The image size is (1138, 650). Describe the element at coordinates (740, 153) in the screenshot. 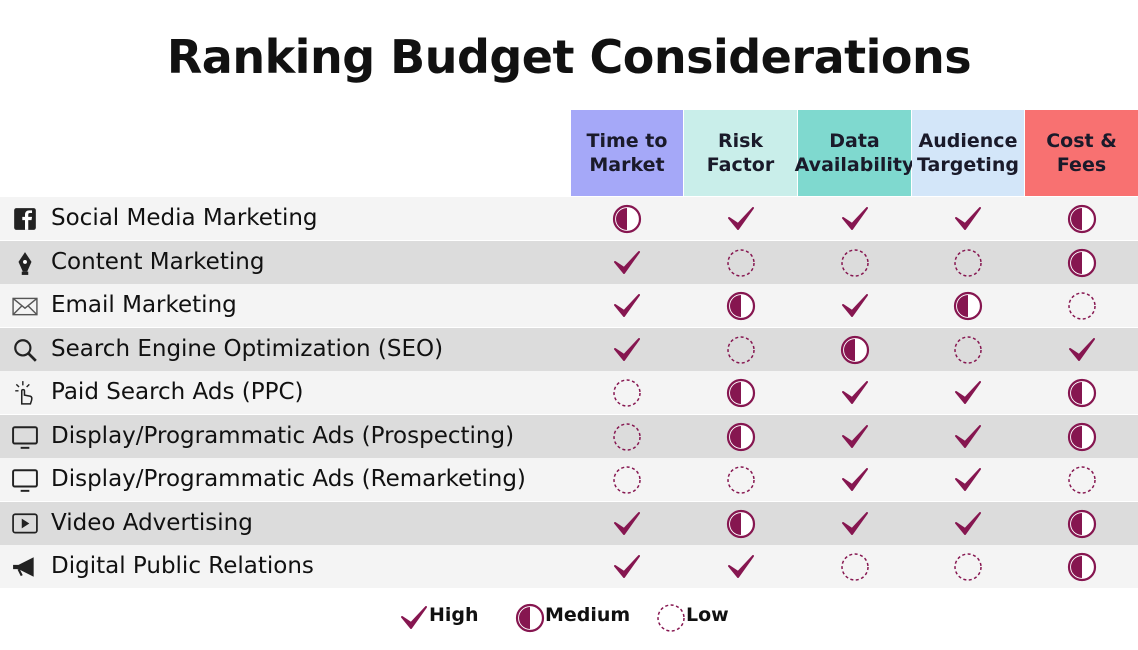

I see `column-header: Risk Factor` at that location.